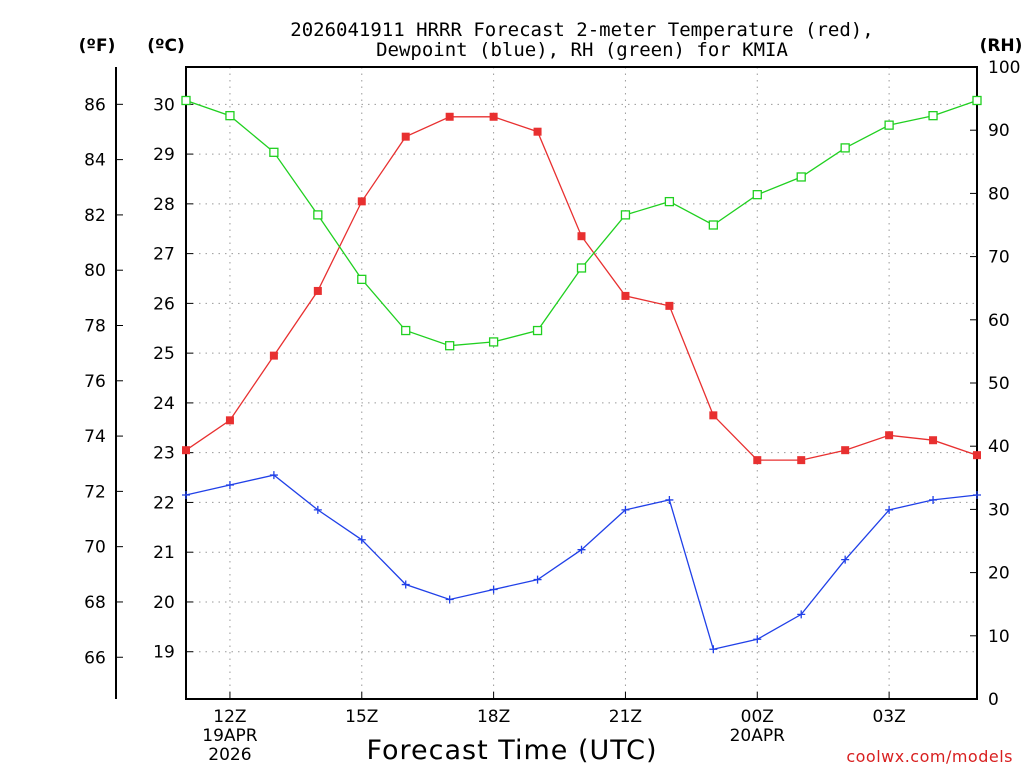 This screenshot has height=768, width=1024. I want to click on fahrenheit-tick-label: 72, so click(95, 492).